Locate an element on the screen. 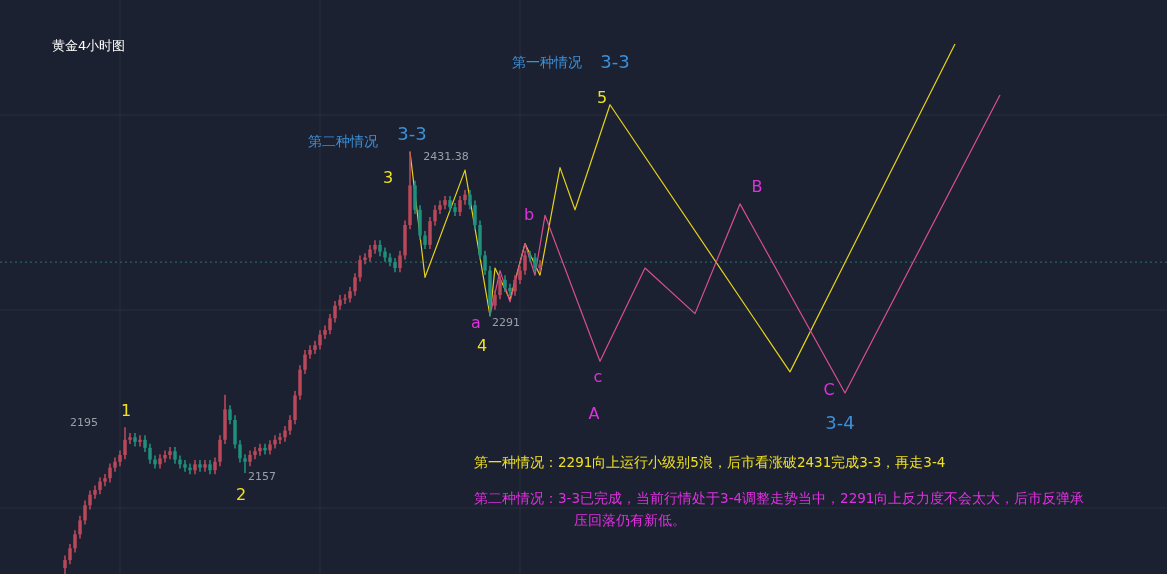 Image resolution: width=1167 pixels, height=574 pixels. annotation: B is located at coordinates (757, 186).